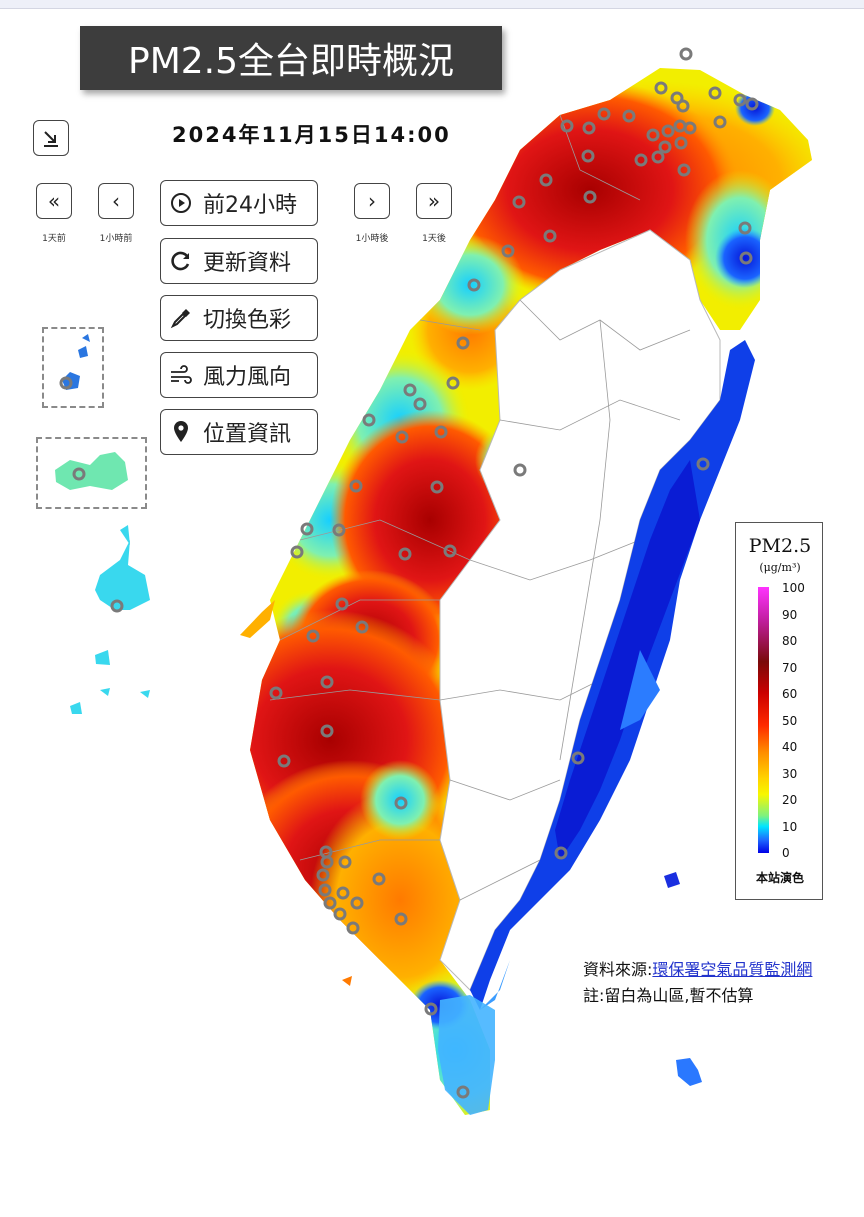 This screenshot has width=864, height=1217. What do you see at coordinates (790, 721) in the screenshot?
I see `legend-tick: 50` at bounding box center [790, 721].